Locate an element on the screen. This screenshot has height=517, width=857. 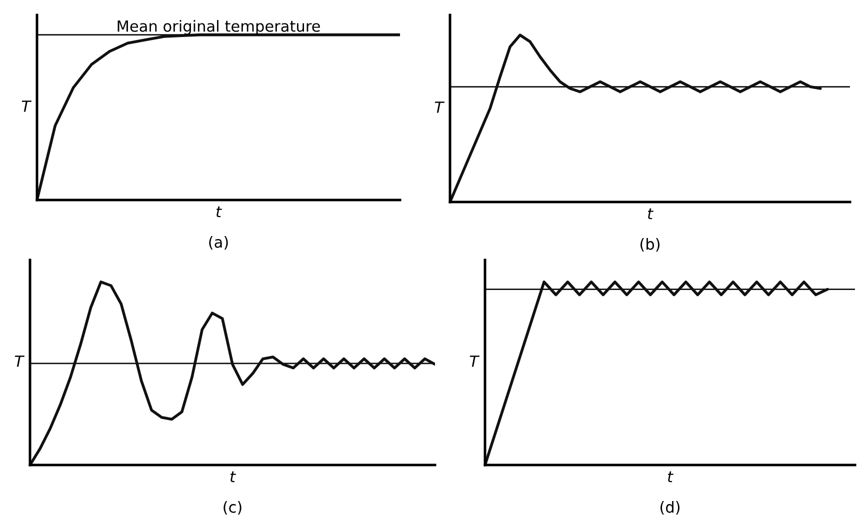
text: (d) is located at coordinates (670, 508).